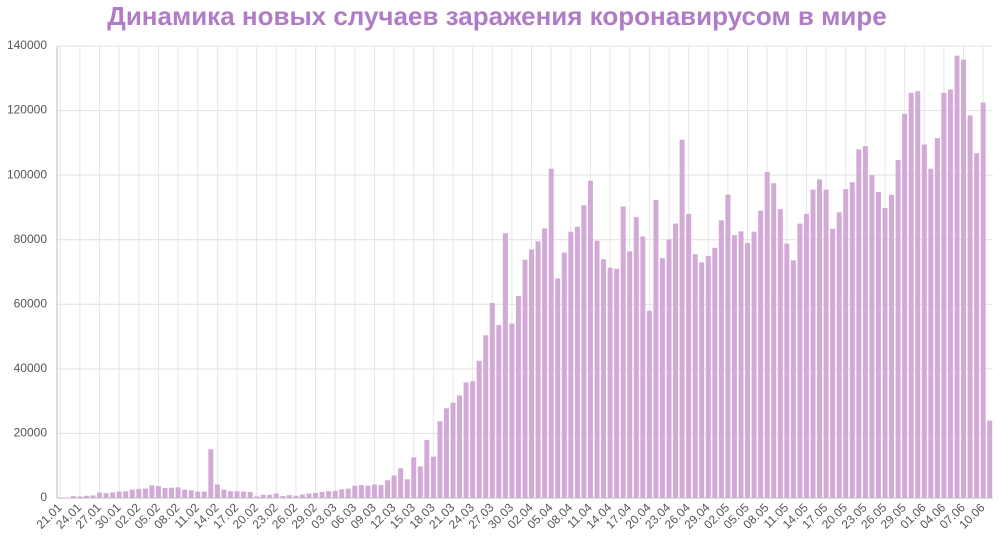  Describe the element at coordinates (43, 497) in the screenshot. I see `y-tick-label: 0` at that location.